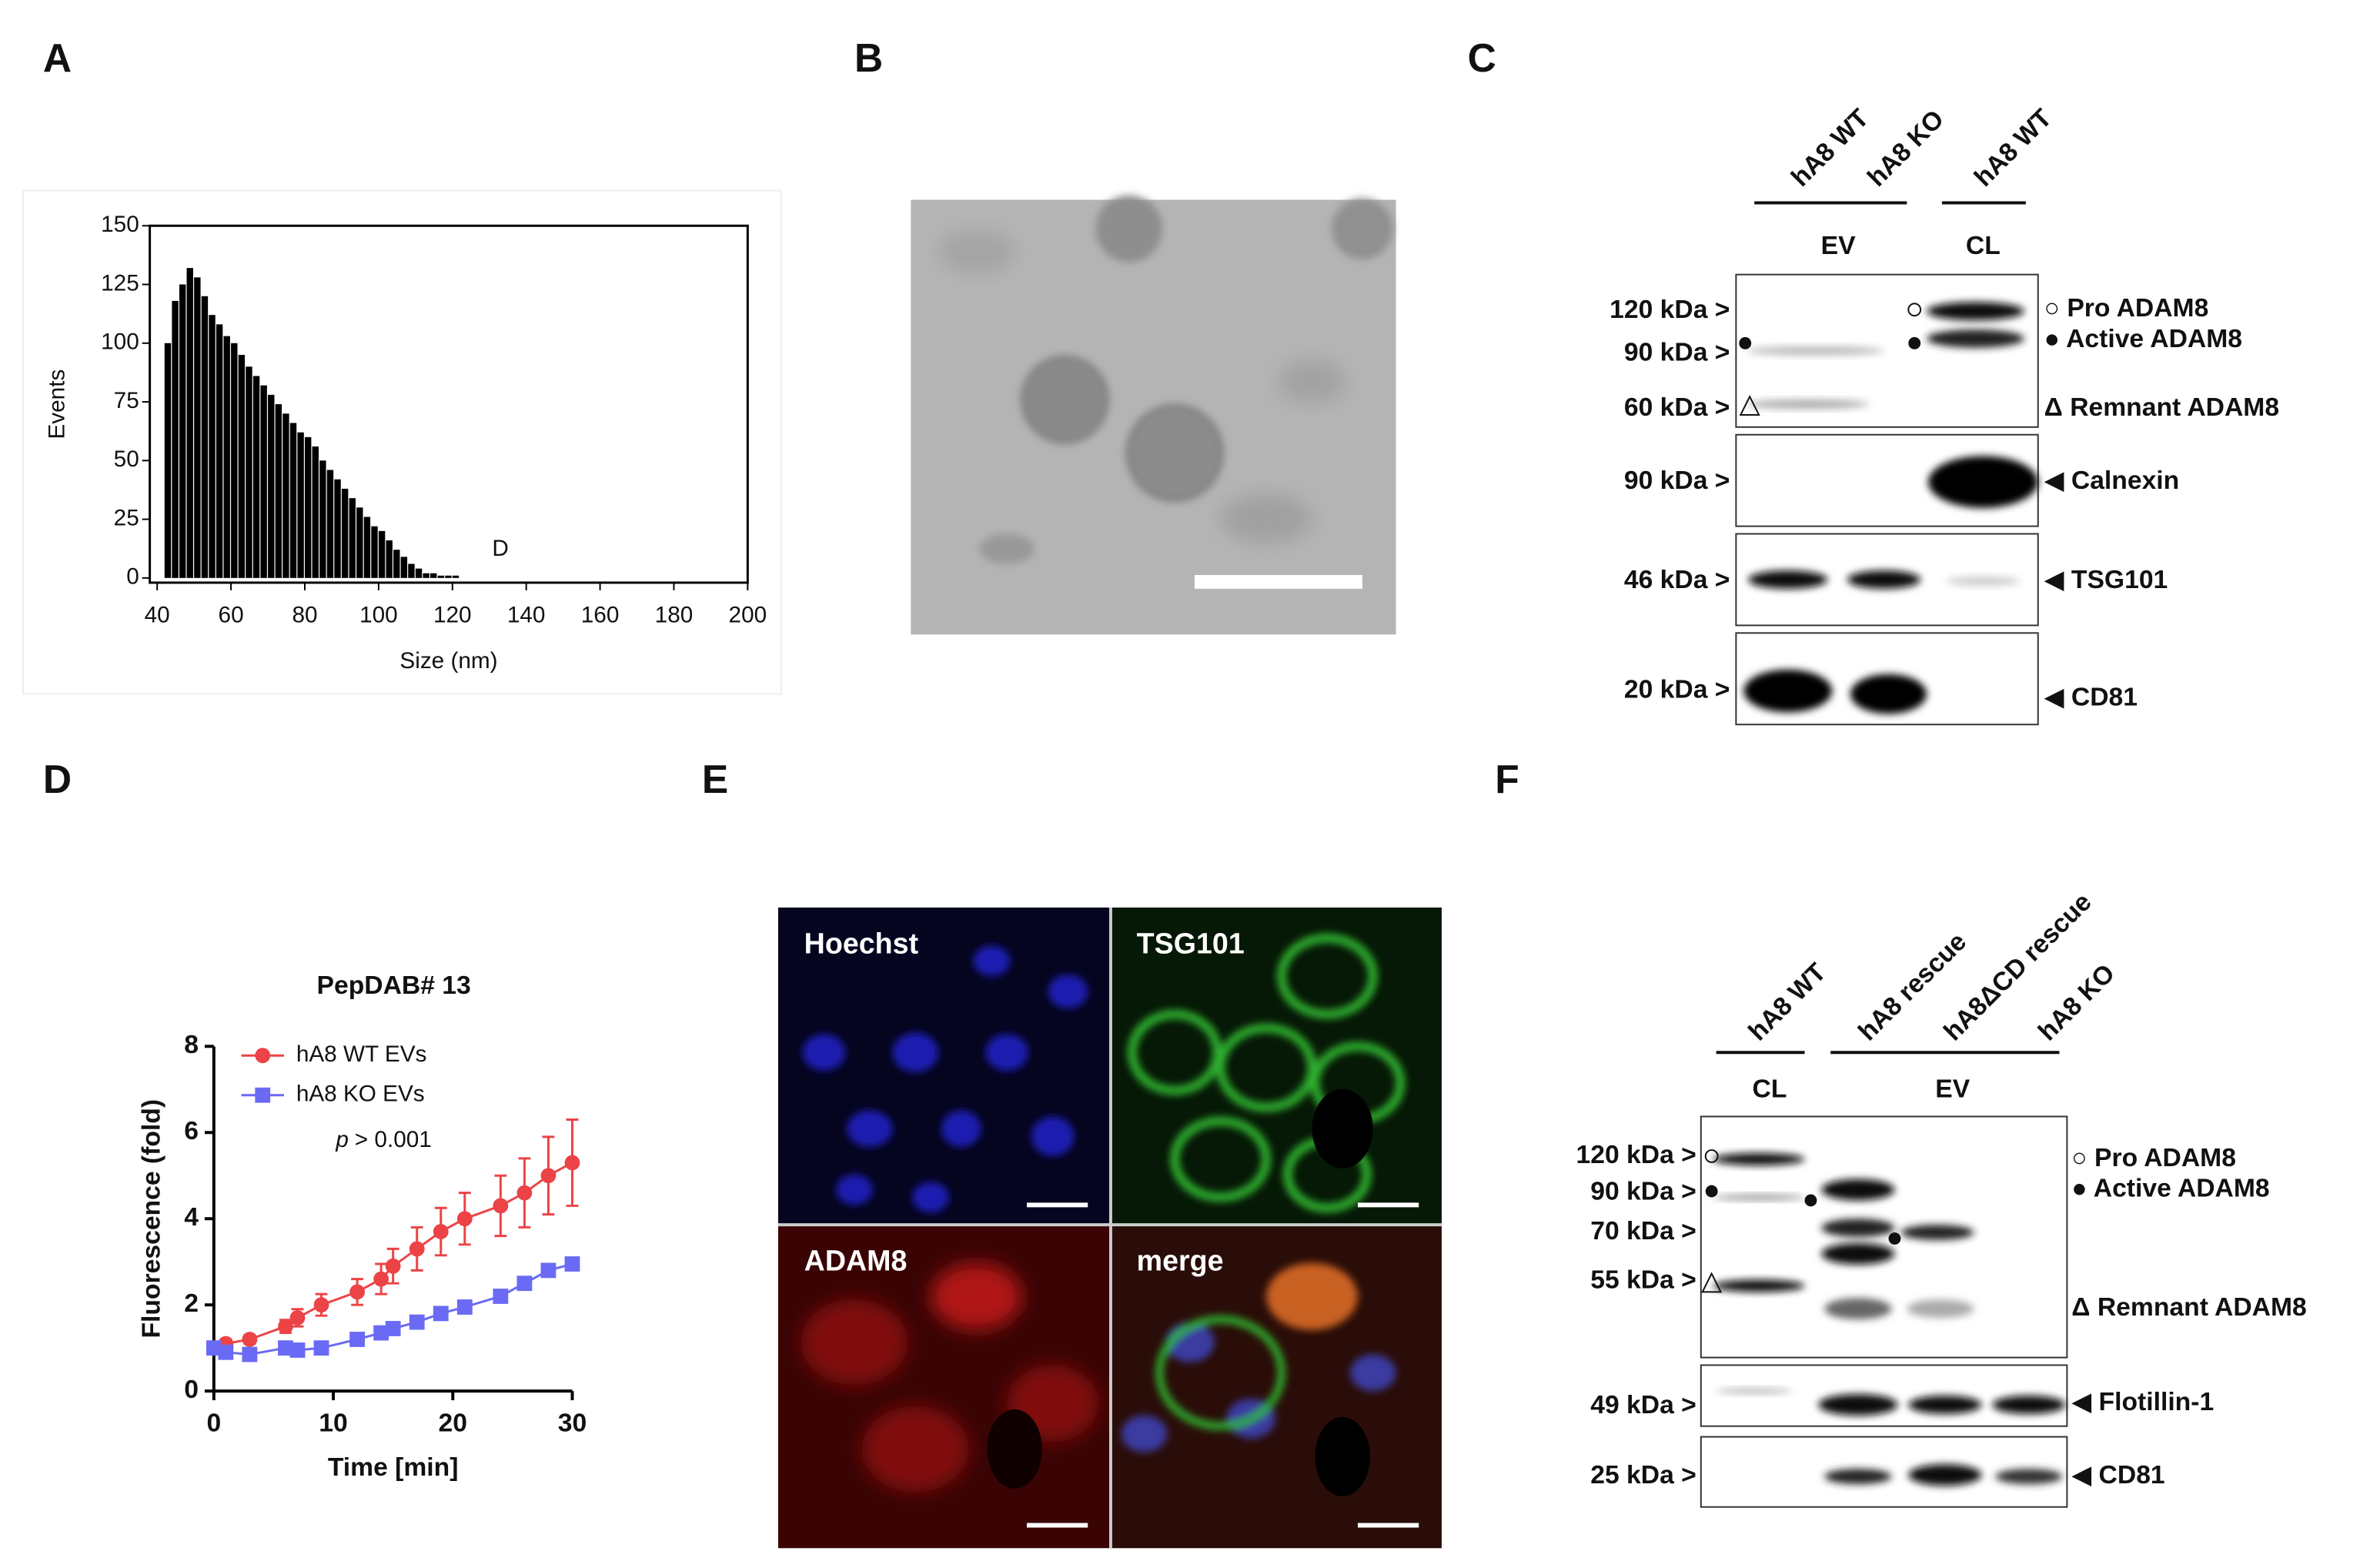  I want to click on channel-label: Hoechst, so click(862, 943).